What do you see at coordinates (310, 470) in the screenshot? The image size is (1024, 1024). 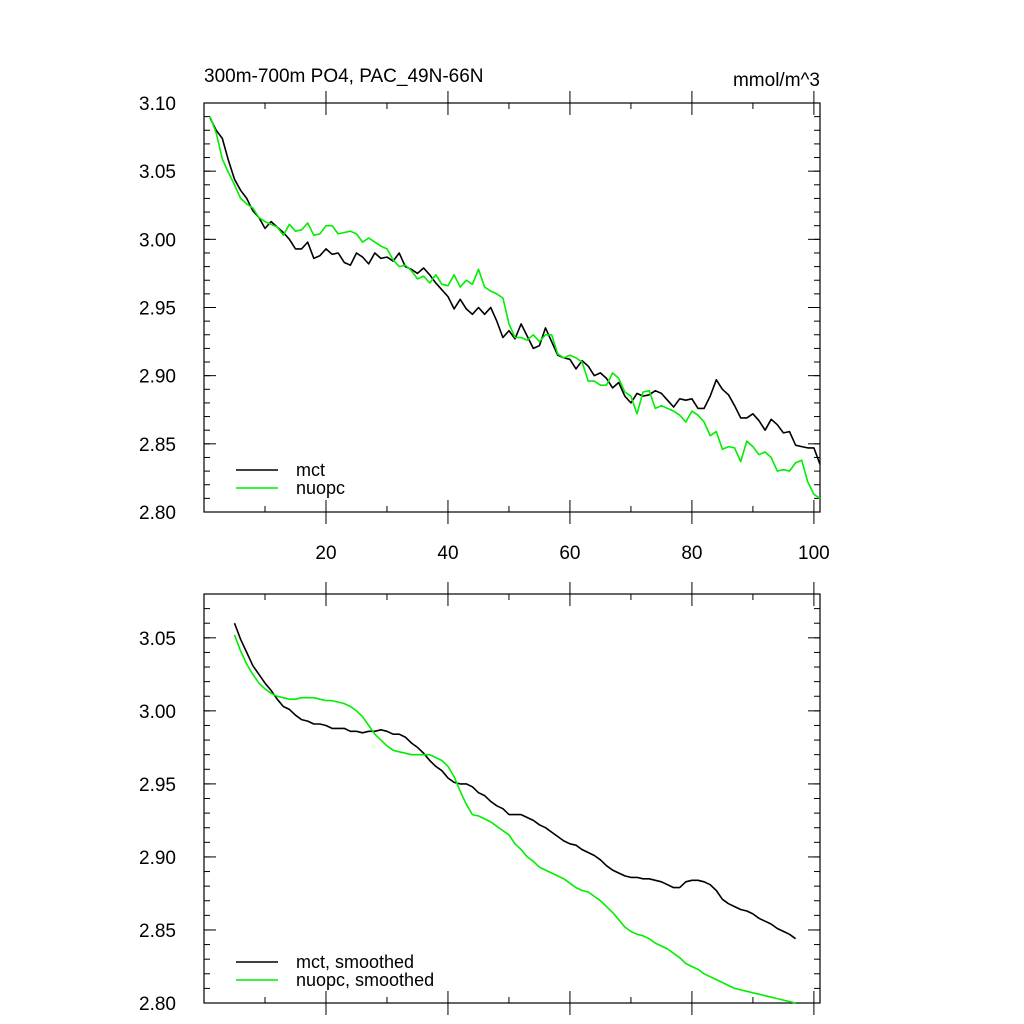 I see `legend-label: mct` at bounding box center [310, 470].